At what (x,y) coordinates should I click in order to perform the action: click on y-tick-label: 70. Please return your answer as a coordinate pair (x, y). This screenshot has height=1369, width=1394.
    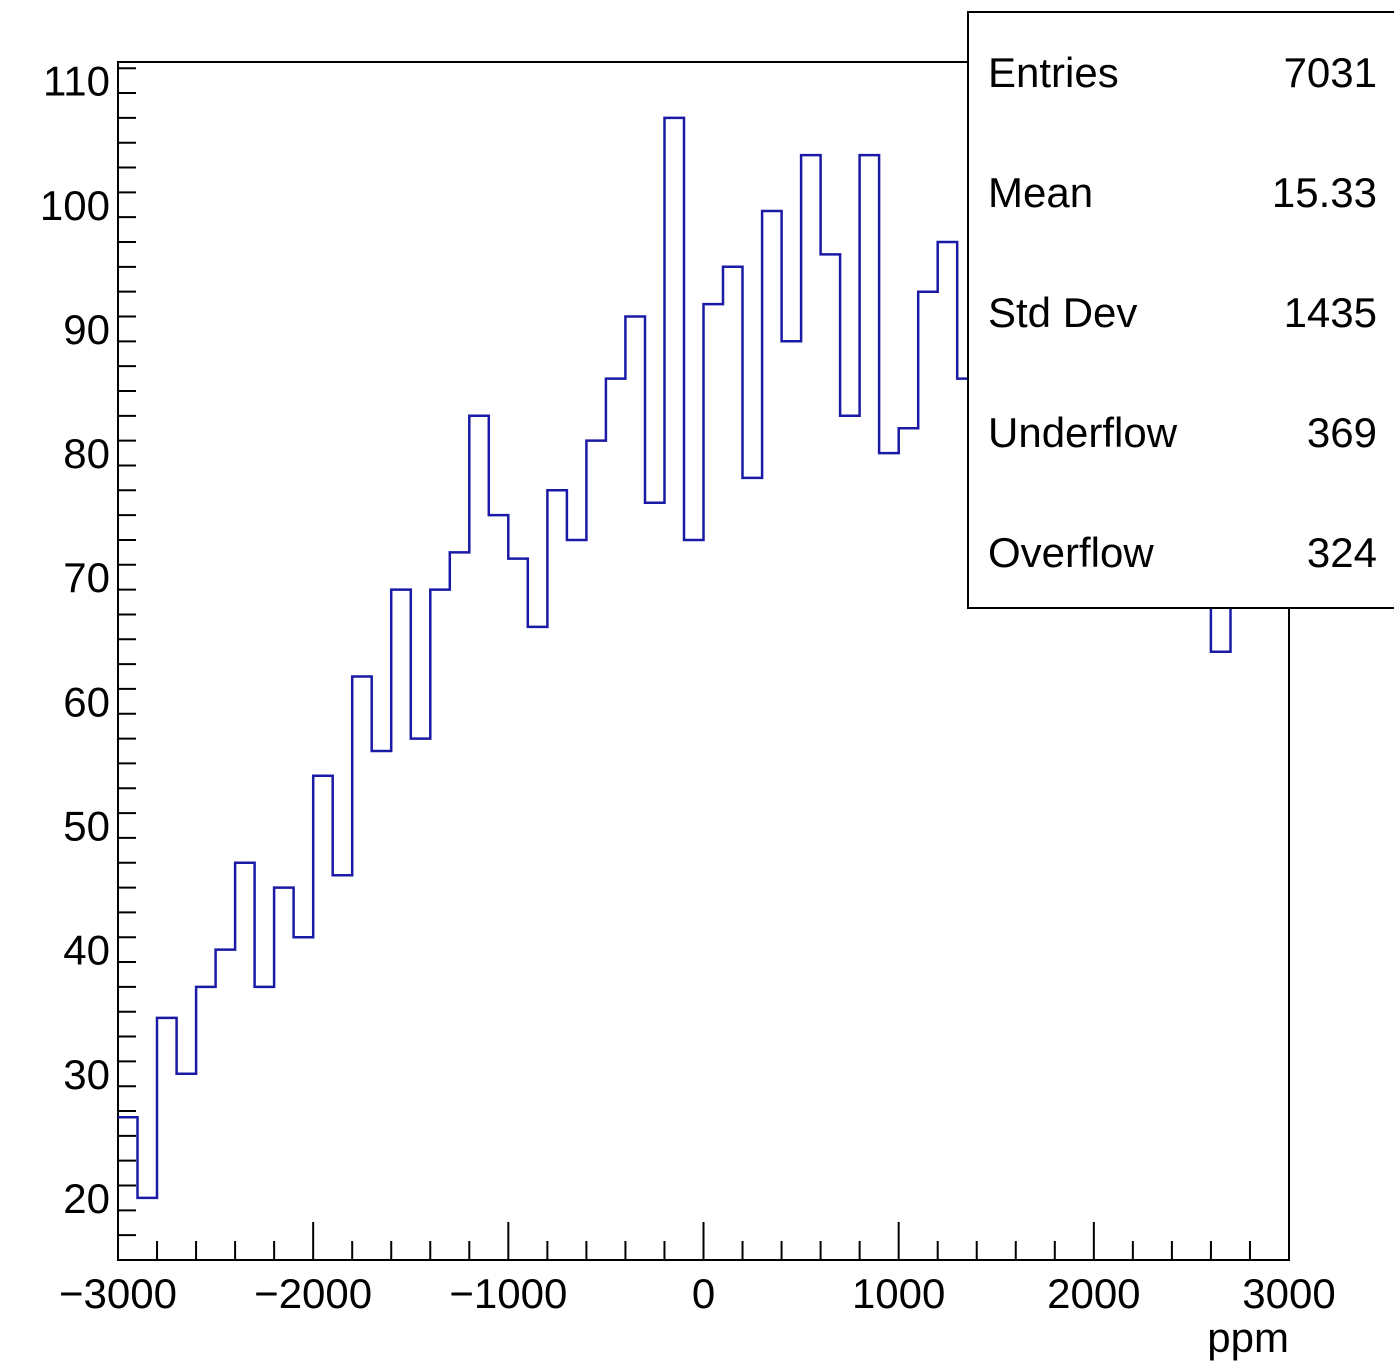
    Looking at the image, I should click on (86, 577).